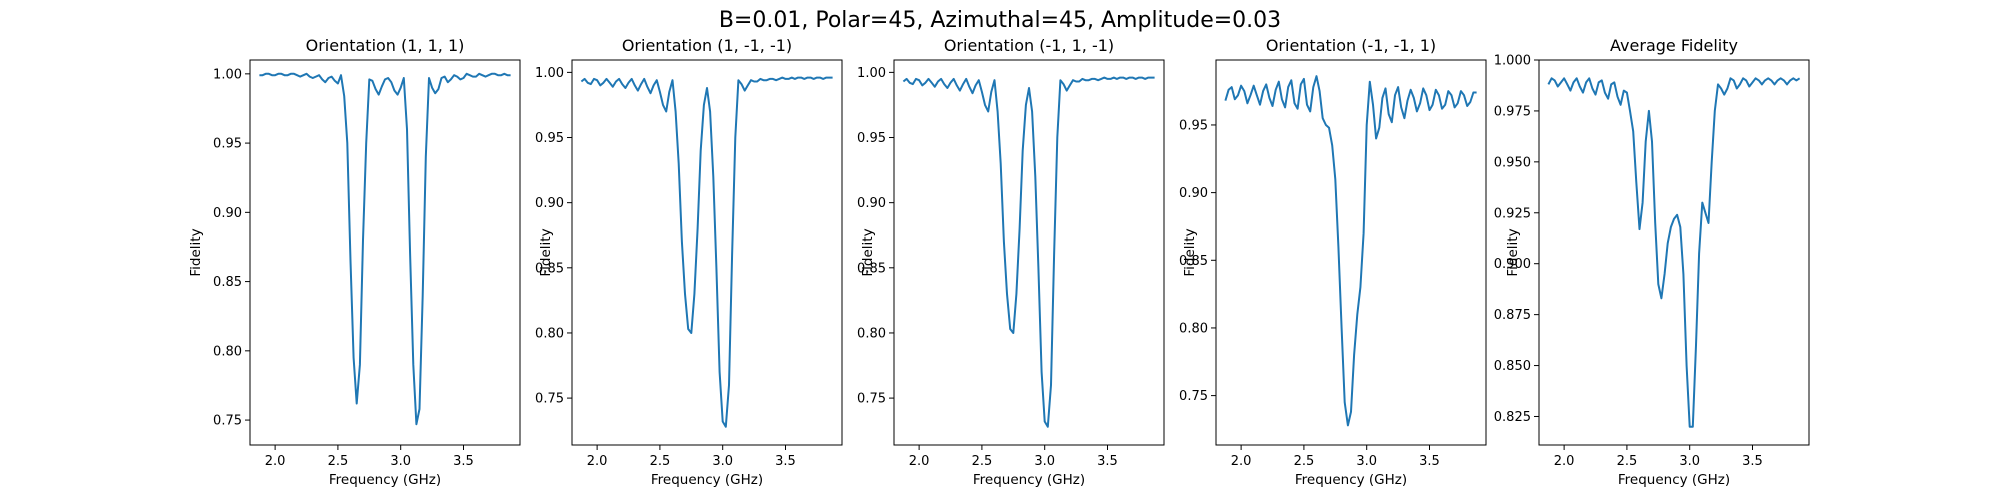 The width and height of the screenshot is (2000, 500). Describe the element at coordinates (1512, 366) in the screenshot. I see `y-tick-label: 0.850` at that location.